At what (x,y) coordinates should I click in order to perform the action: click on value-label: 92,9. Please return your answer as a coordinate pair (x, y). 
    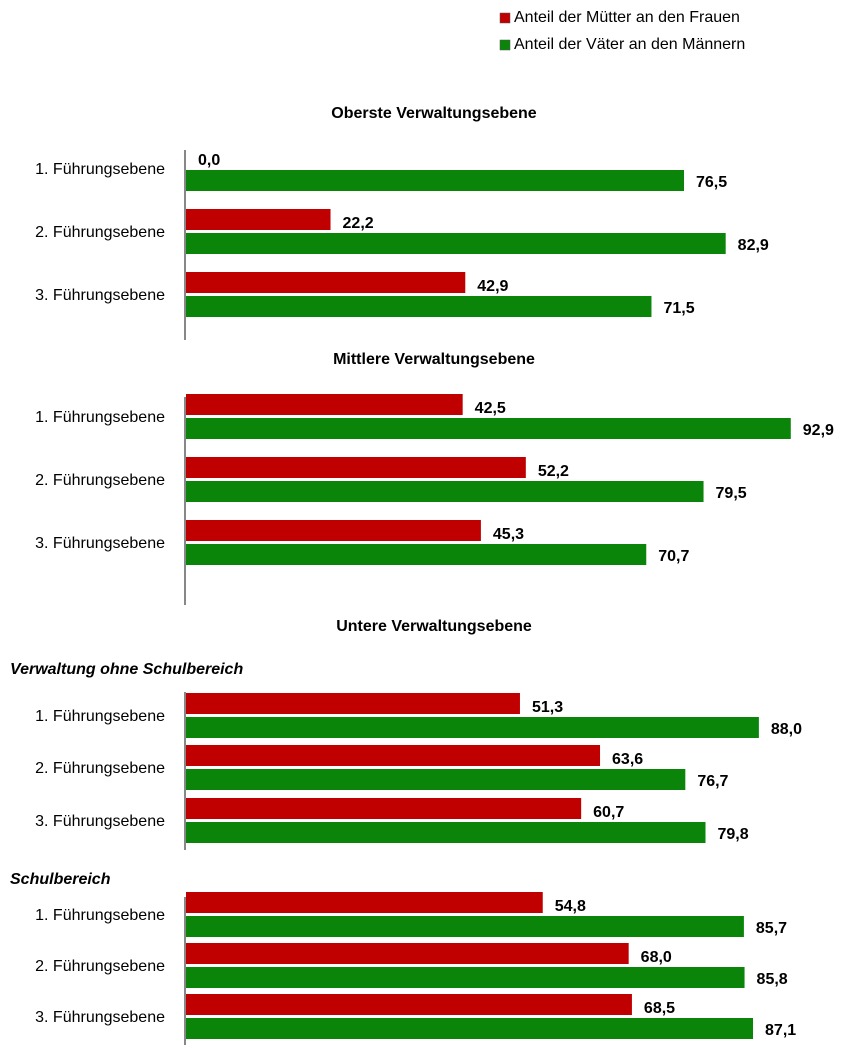
    Looking at the image, I should click on (818, 430).